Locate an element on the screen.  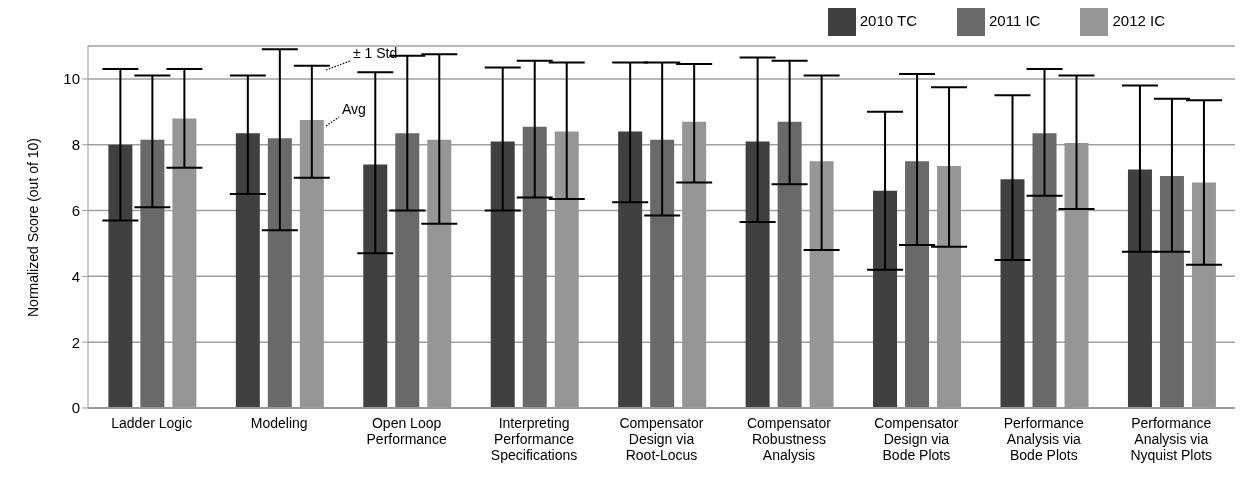
y-tick-label: 4 is located at coordinates (75, 276).